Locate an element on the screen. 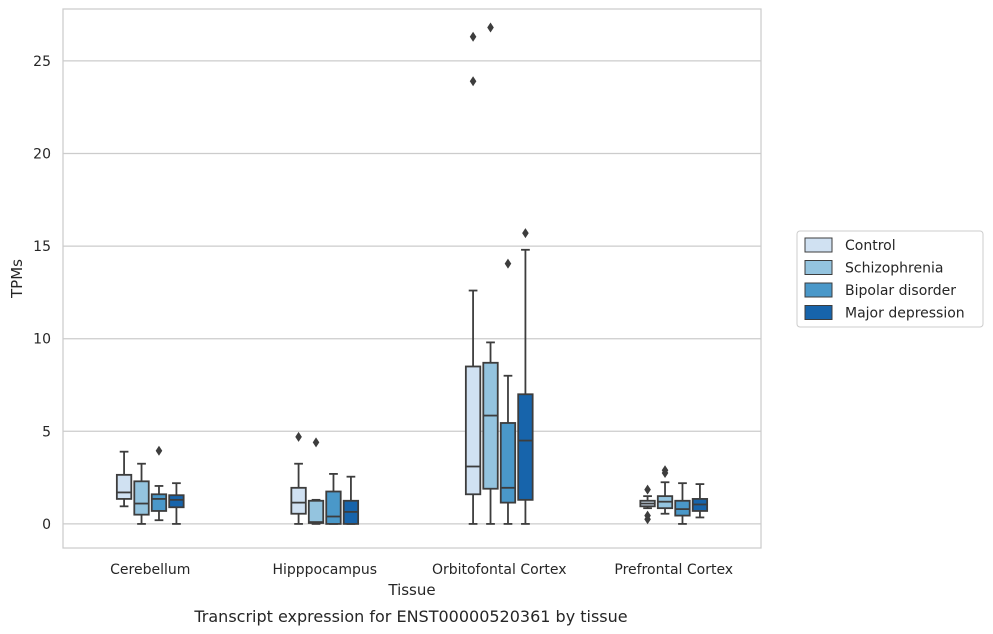 The width and height of the screenshot is (993, 634). x-tick-label: Prefrontal Cortex is located at coordinates (673, 570).